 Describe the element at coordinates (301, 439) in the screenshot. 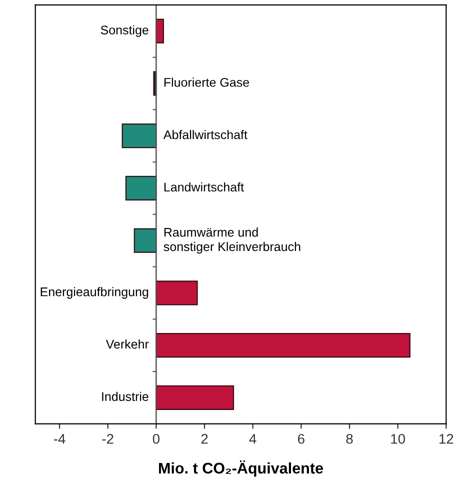

I see `x-tick-label: 6` at that location.